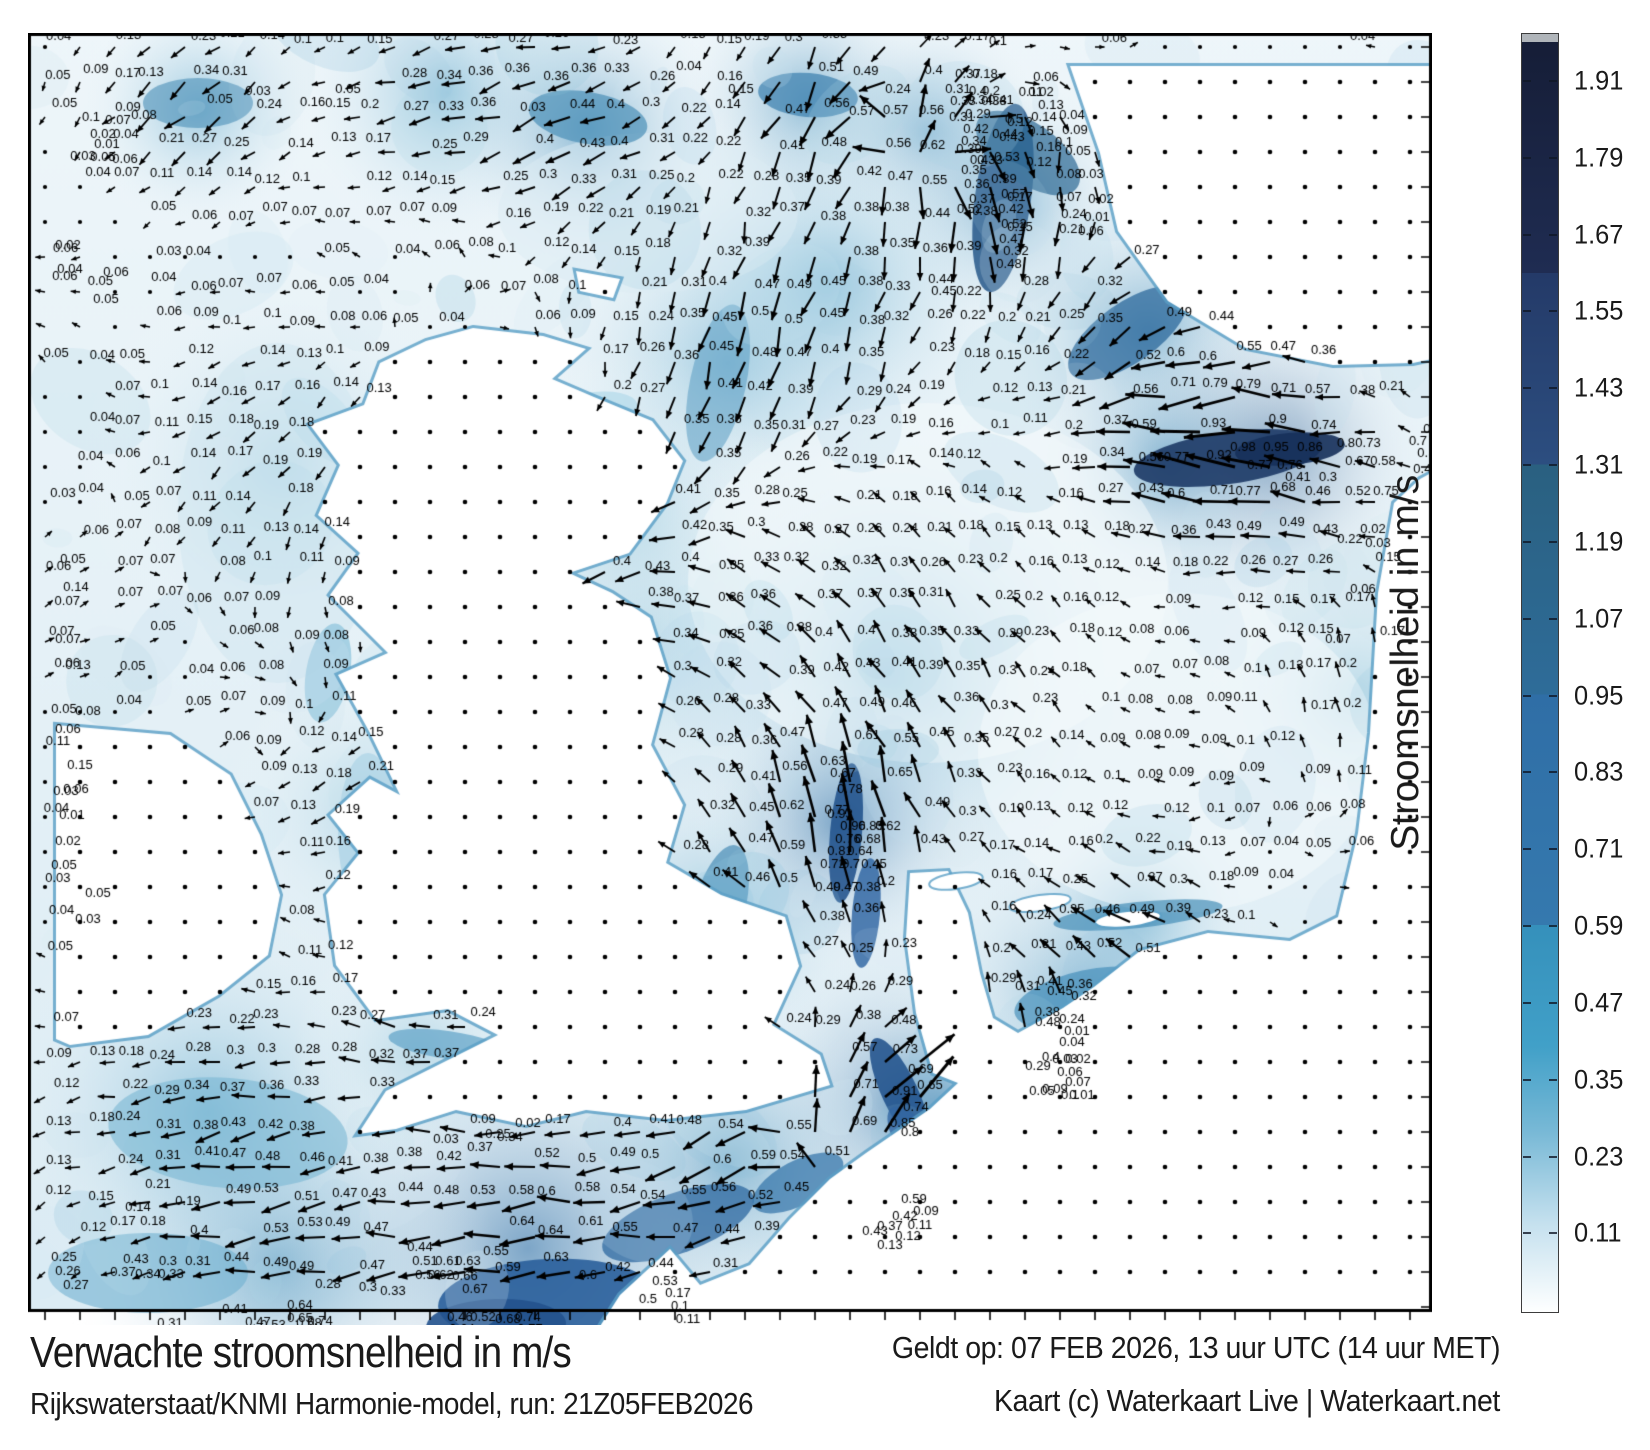 The height and width of the screenshot is (1450, 1650). Describe the element at coordinates (1598, 1232) in the screenshot. I see `colorbar-tick-label: 0.11` at that location.